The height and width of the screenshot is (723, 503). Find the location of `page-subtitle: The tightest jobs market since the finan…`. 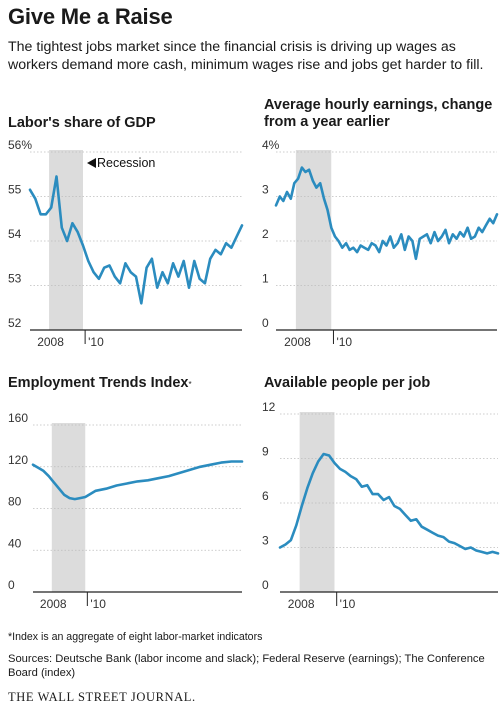

page-subtitle: The tightest jobs market since the finan… is located at coordinates (246, 56).